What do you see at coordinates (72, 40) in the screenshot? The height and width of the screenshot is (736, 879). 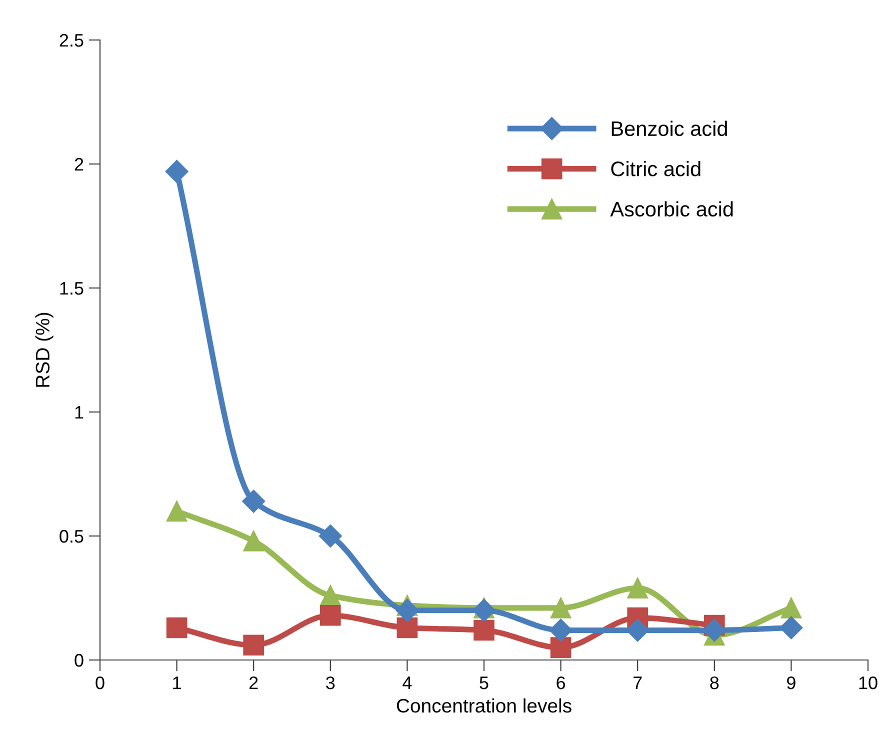 I see `y-tick-label: 2.5` at bounding box center [72, 40].